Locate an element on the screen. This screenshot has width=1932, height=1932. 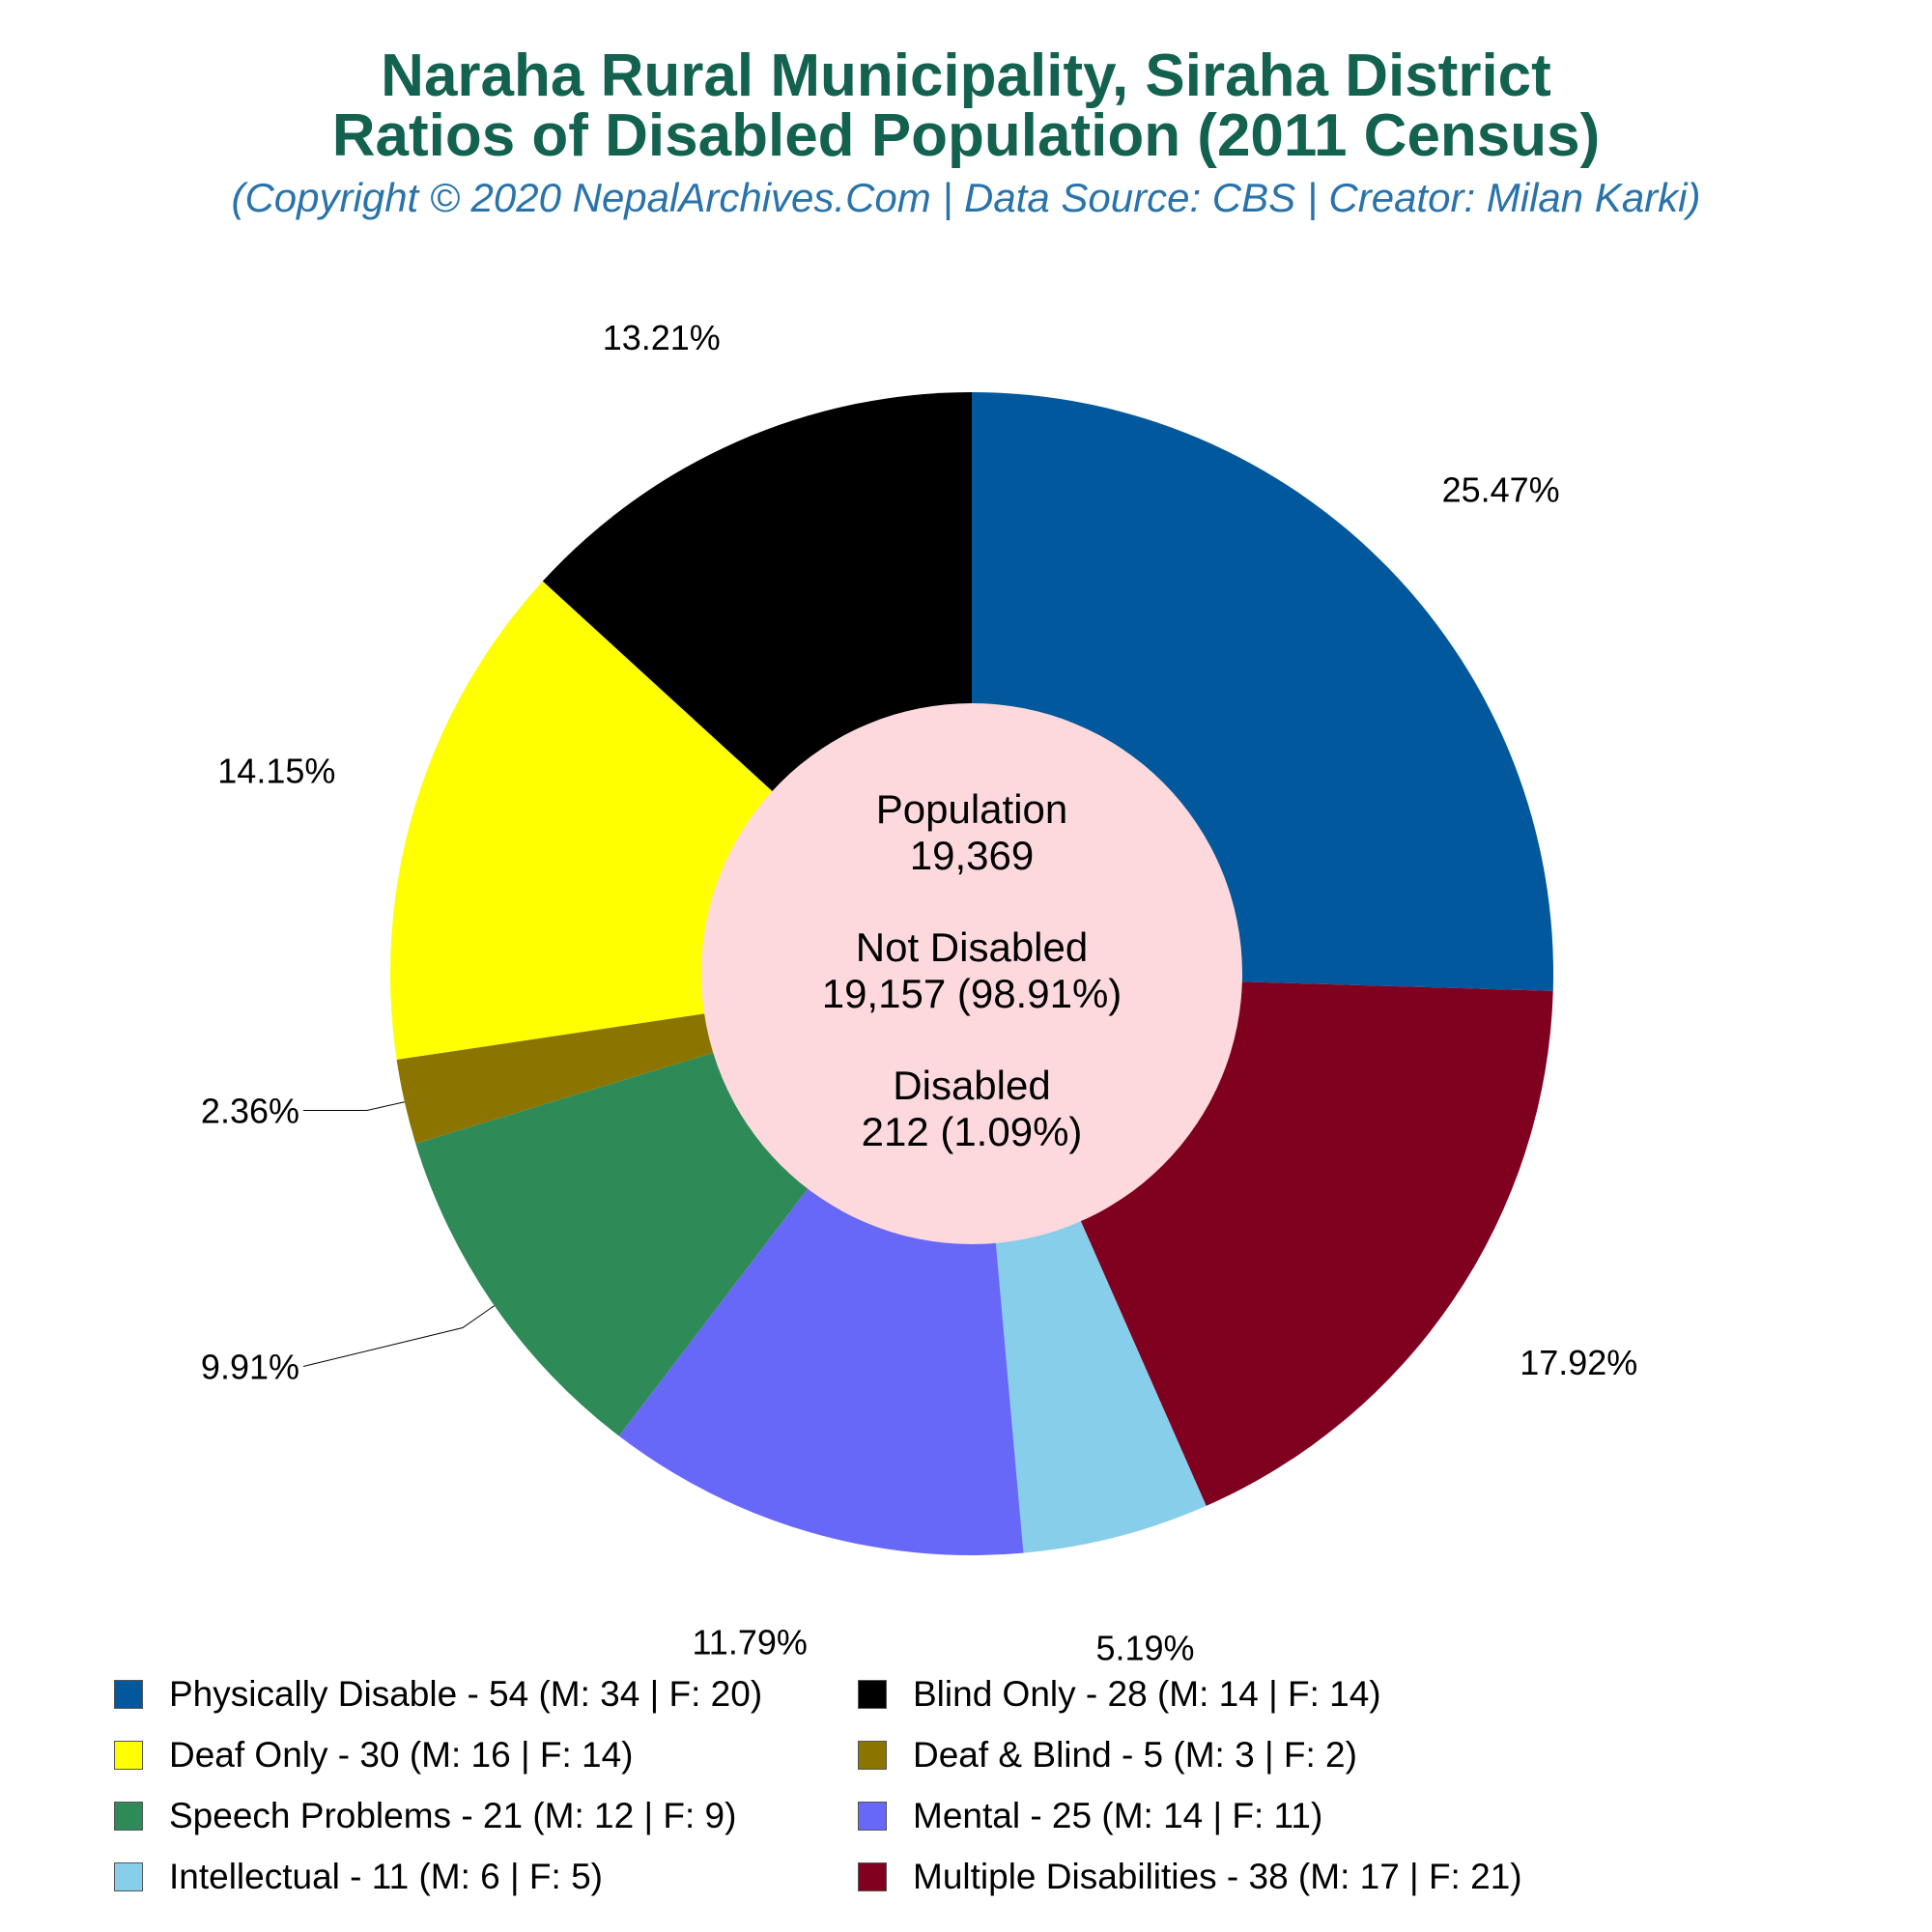
center-circle is located at coordinates (971, 973).